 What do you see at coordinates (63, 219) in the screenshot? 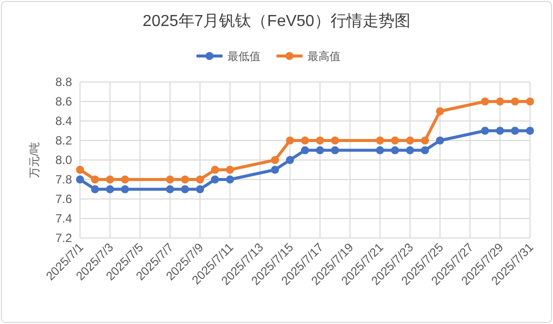
I see `y-tick-label: 7.4` at bounding box center [63, 219].